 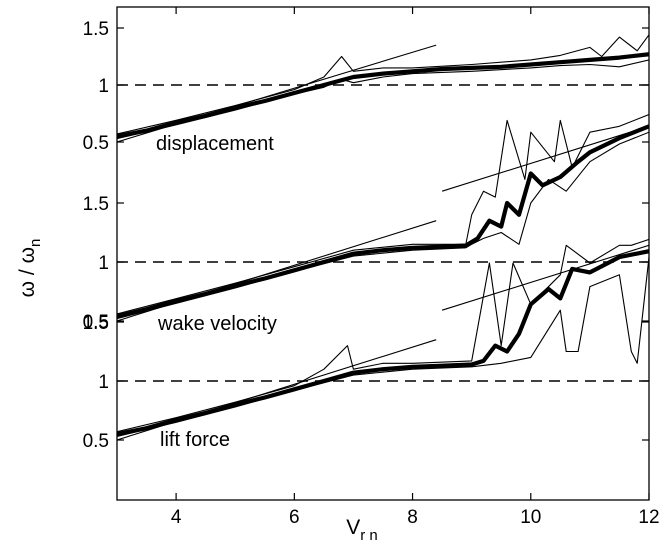 I want to click on x-tick-label: 10, so click(x=530, y=517).